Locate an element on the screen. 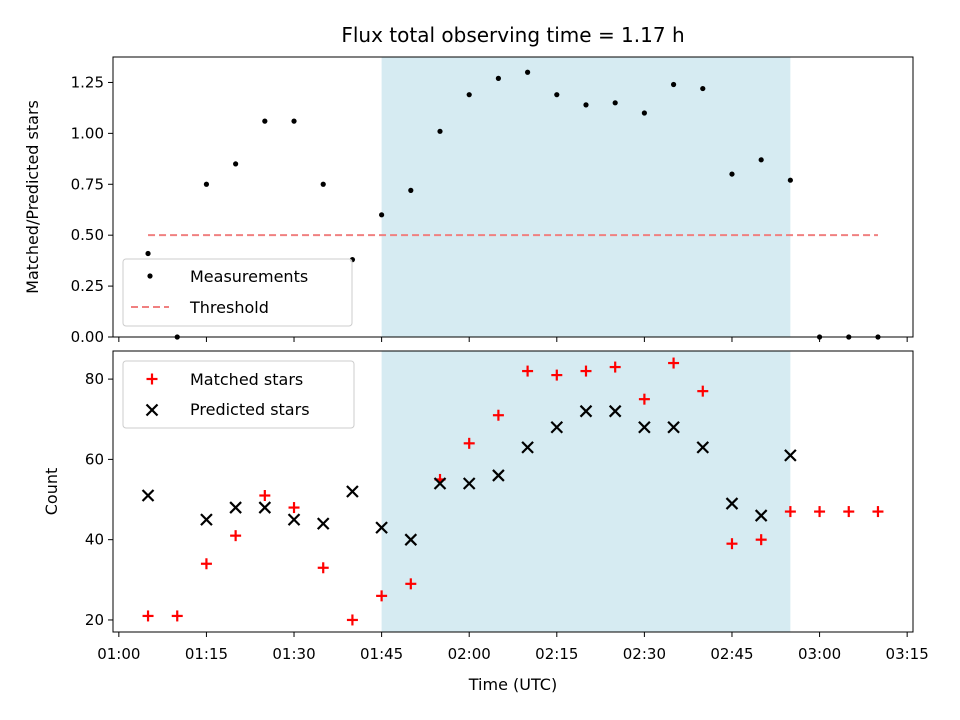  y-tick-label: 1.00 is located at coordinates (87, 133).